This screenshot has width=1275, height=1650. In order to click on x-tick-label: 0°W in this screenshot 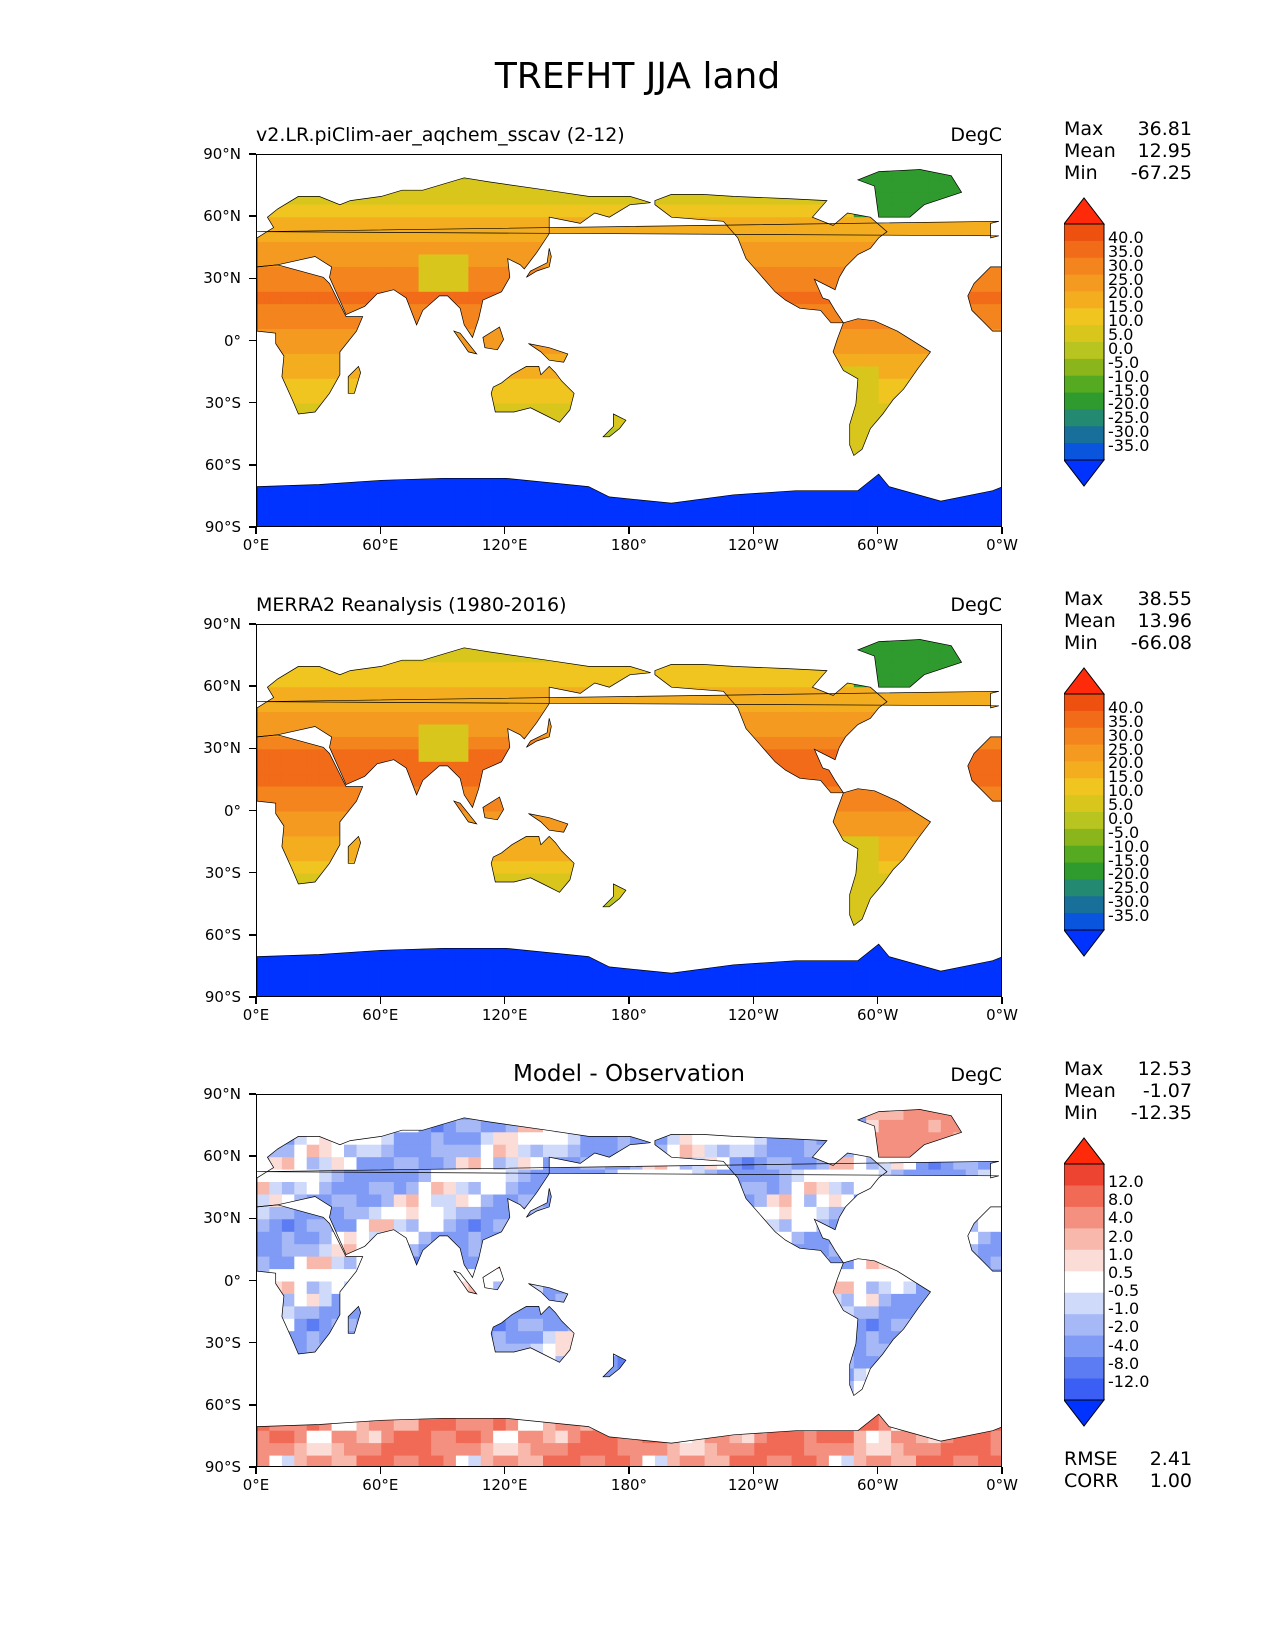, I will do `click(1002, 545)`.